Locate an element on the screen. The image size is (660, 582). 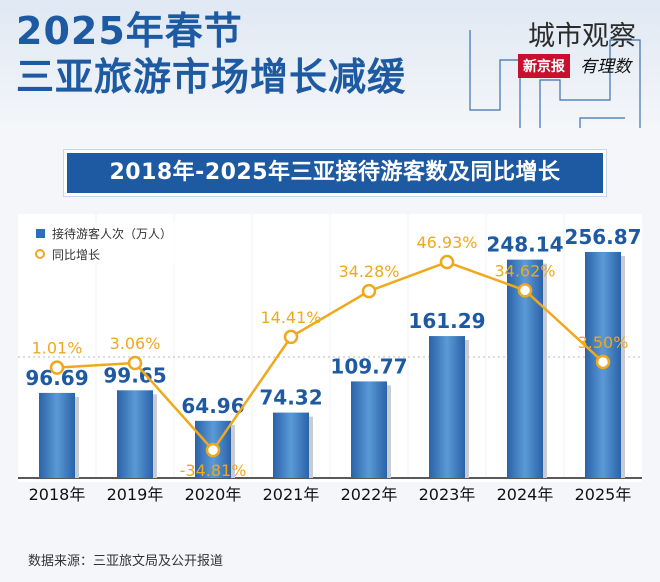
bar-2022年 is located at coordinates (369, 429).